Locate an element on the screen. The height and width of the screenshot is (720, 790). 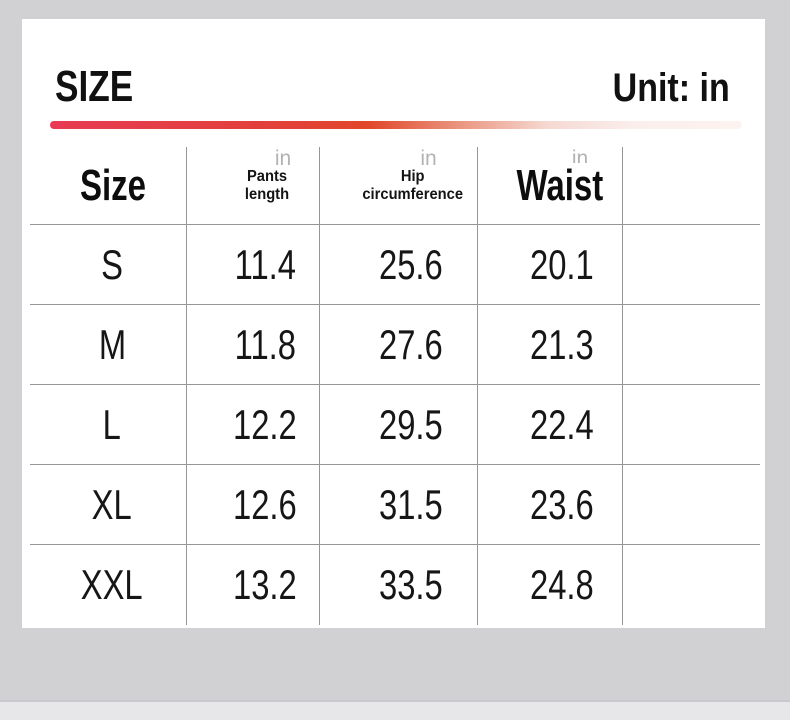
cell-value: XXL is located at coordinates (112, 584).